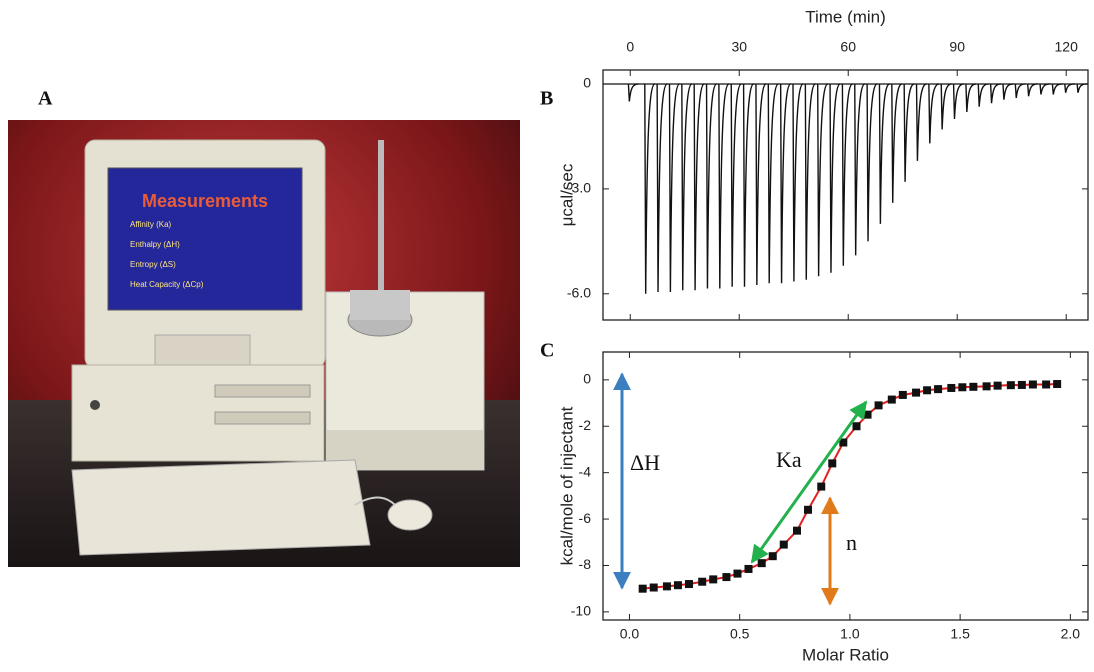 This screenshot has height=672, width=1094. Describe the element at coordinates (740, 634) in the screenshot. I see `x-tick-label: 0.5` at that location.